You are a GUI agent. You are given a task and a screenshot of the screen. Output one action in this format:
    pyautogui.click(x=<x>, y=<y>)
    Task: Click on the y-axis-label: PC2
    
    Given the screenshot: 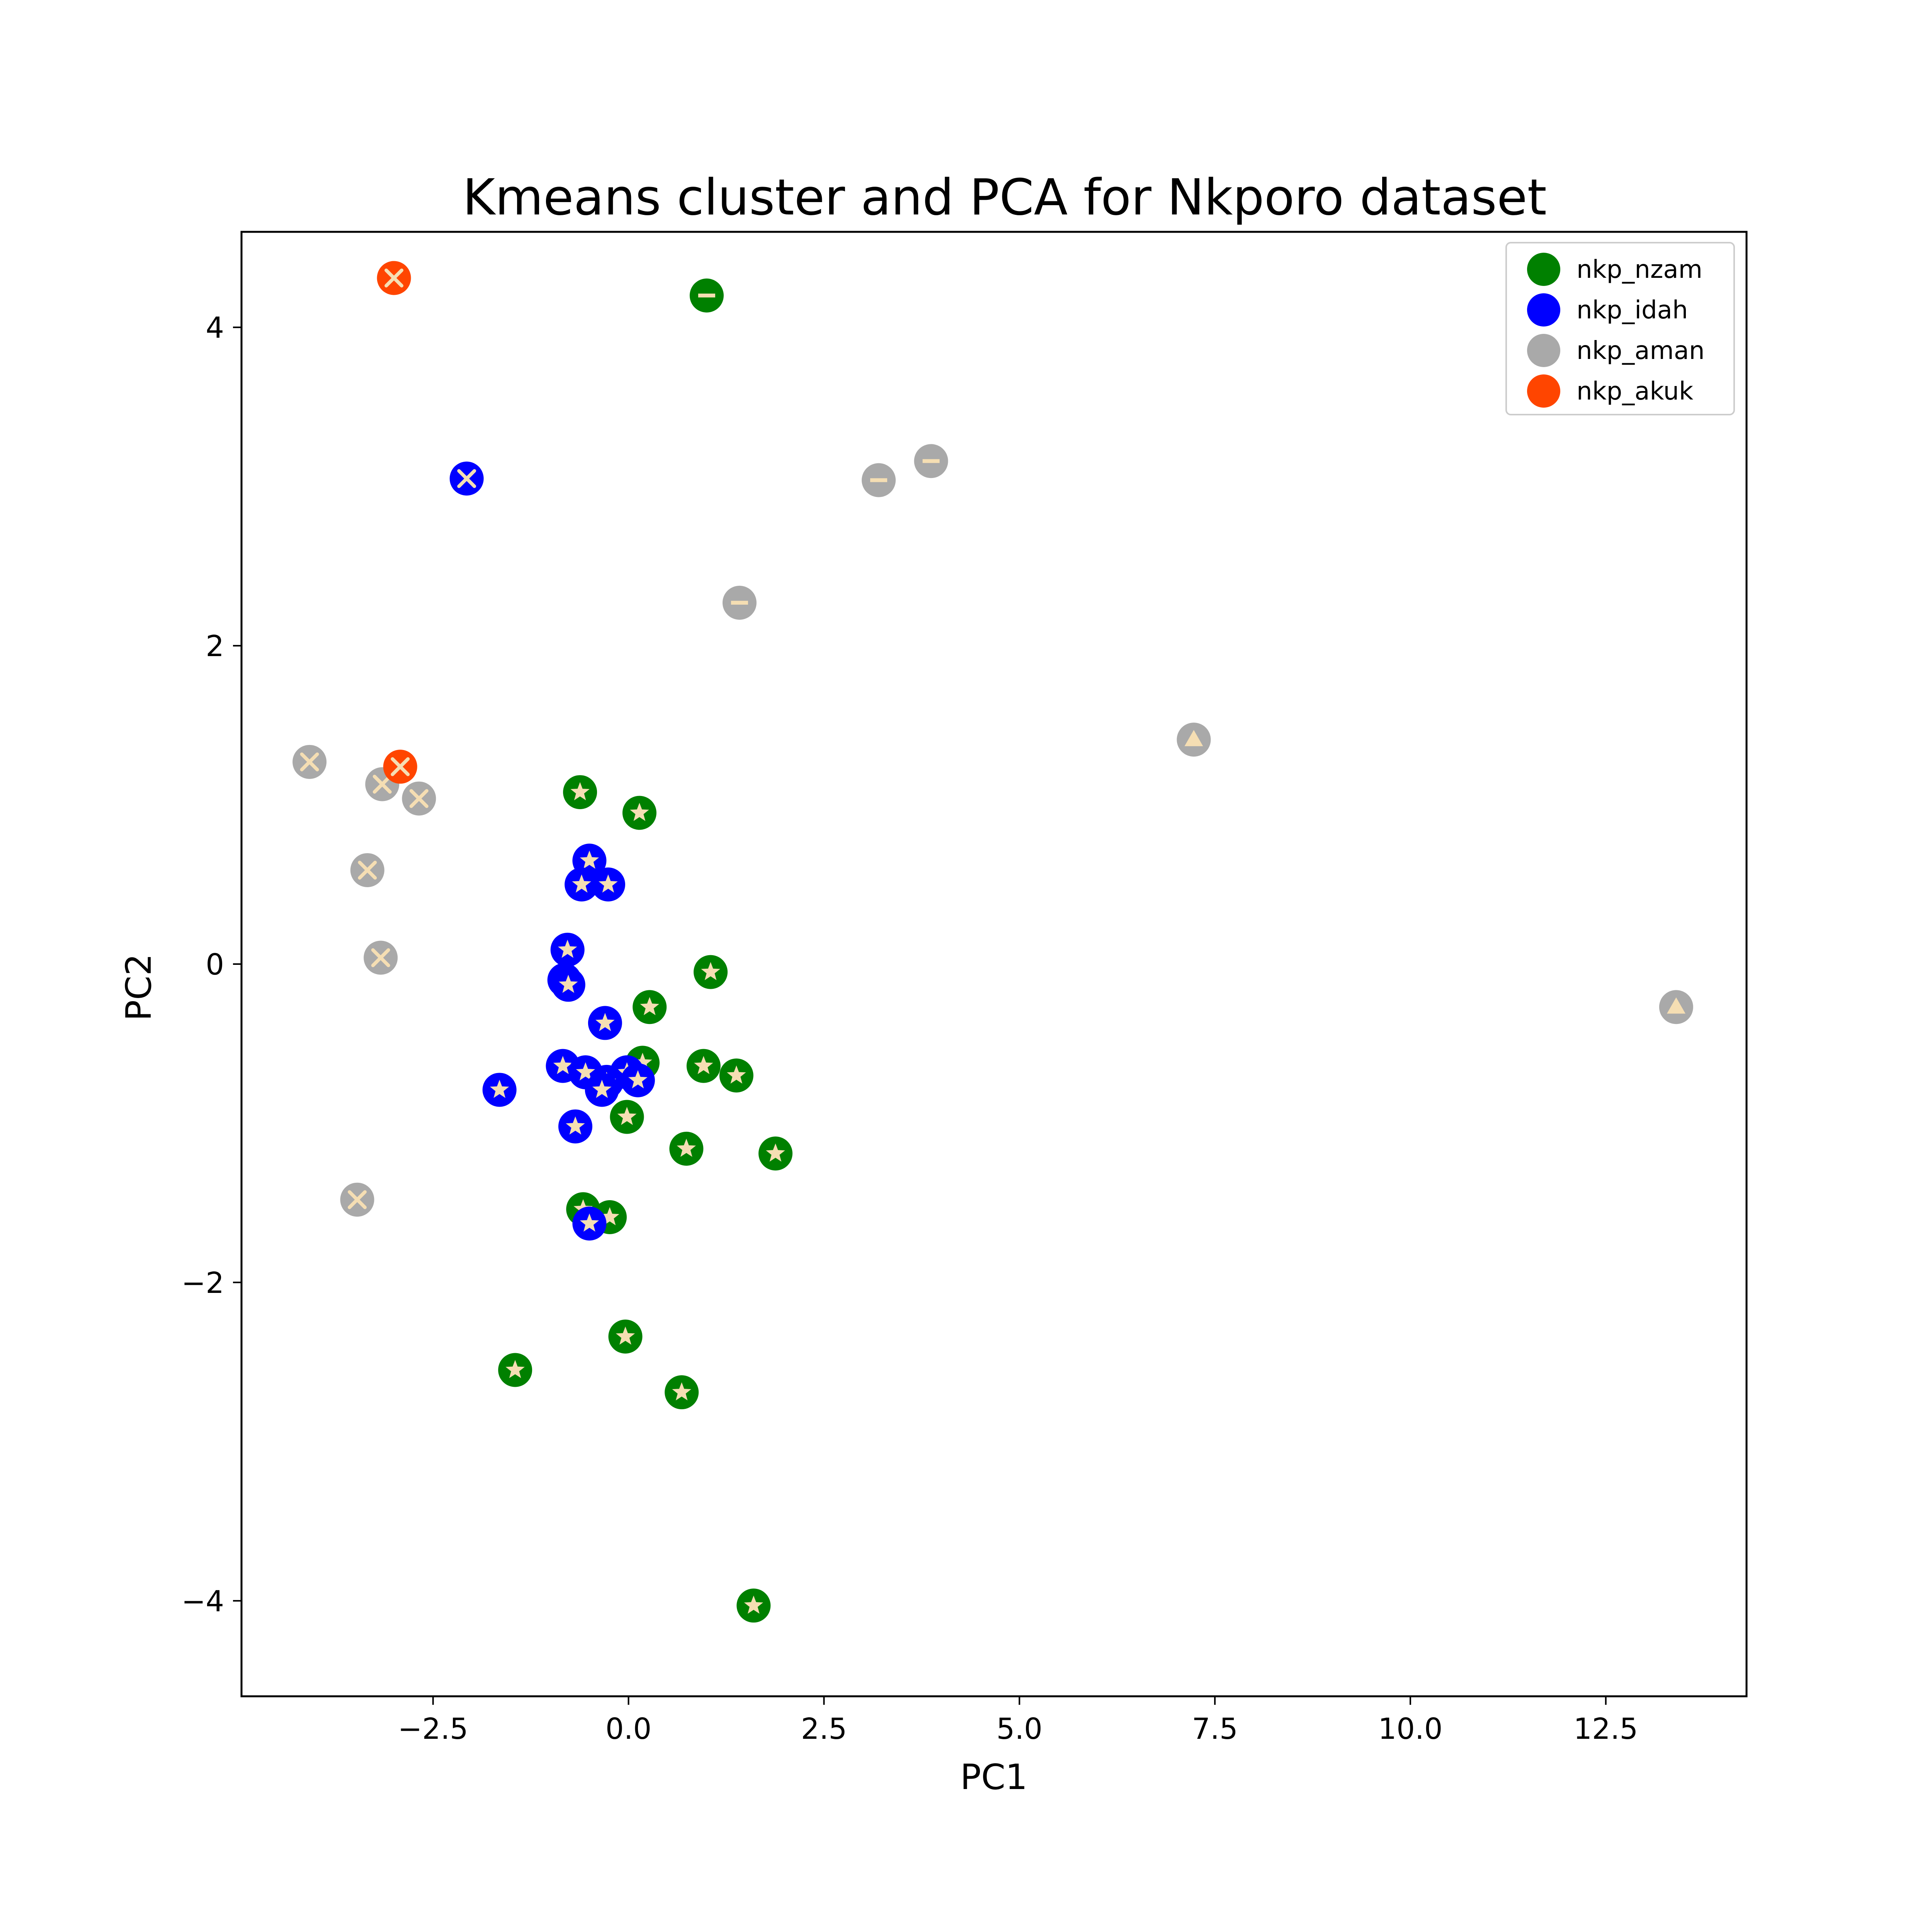 What is the action you would take?
    pyautogui.click(x=139, y=988)
    